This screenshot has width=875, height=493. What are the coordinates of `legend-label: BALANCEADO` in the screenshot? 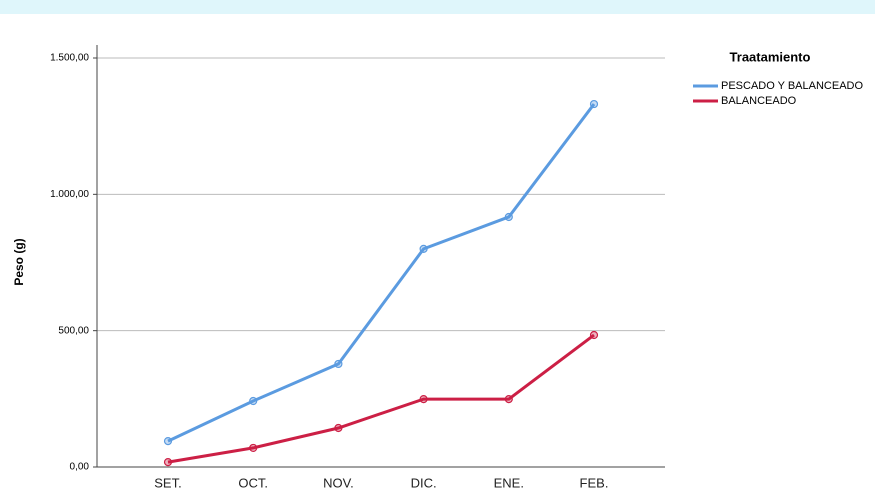 It's located at (759, 101).